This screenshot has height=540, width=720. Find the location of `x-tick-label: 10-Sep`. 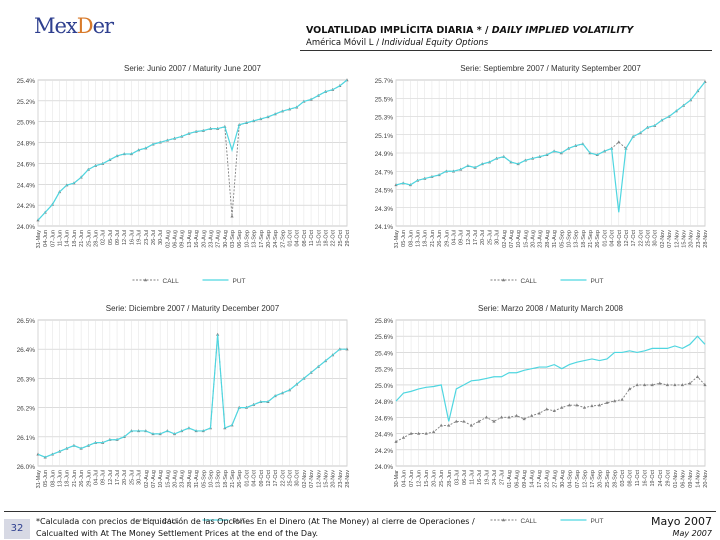

x-tick-label: 10-Sep is located at coordinates (569, 239).